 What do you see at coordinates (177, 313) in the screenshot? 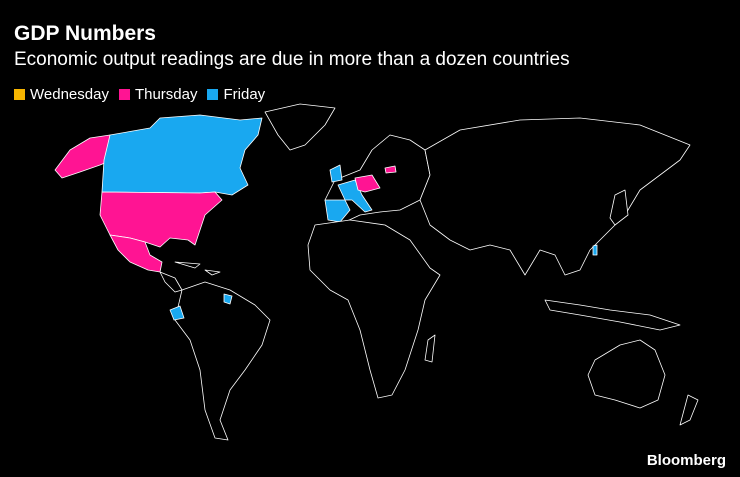
I see `ecuador` at bounding box center [177, 313].